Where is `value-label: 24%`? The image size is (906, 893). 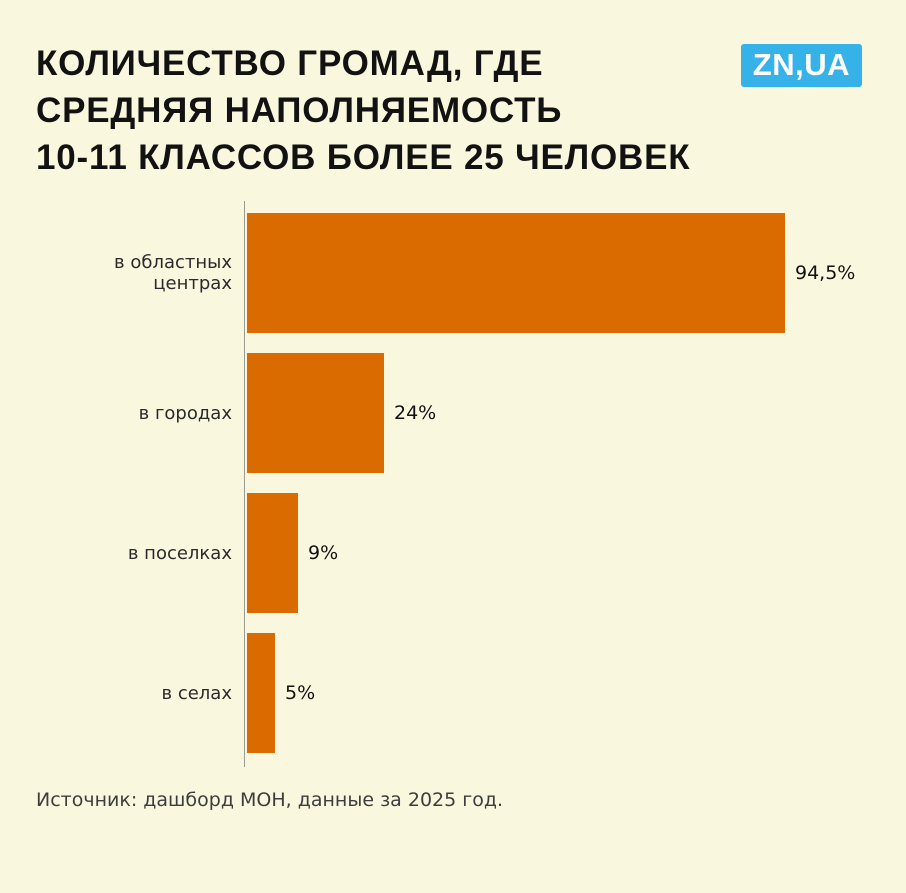 value-label: 24% is located at coordinates (415, 413).